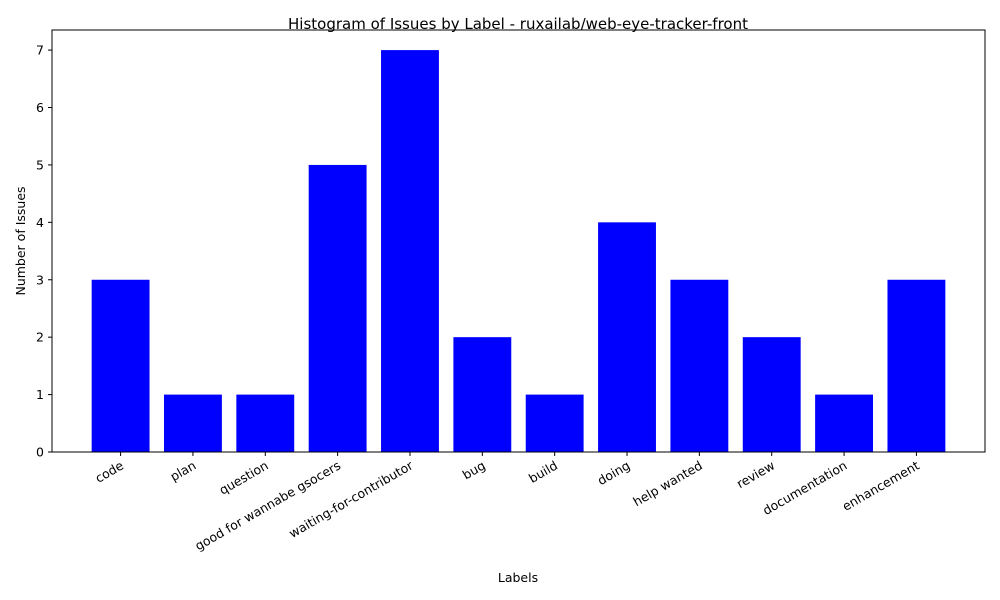  Describe the element at coordinates (40, 394) in the screenshot. I see `y-tick-label: 1` at that location.